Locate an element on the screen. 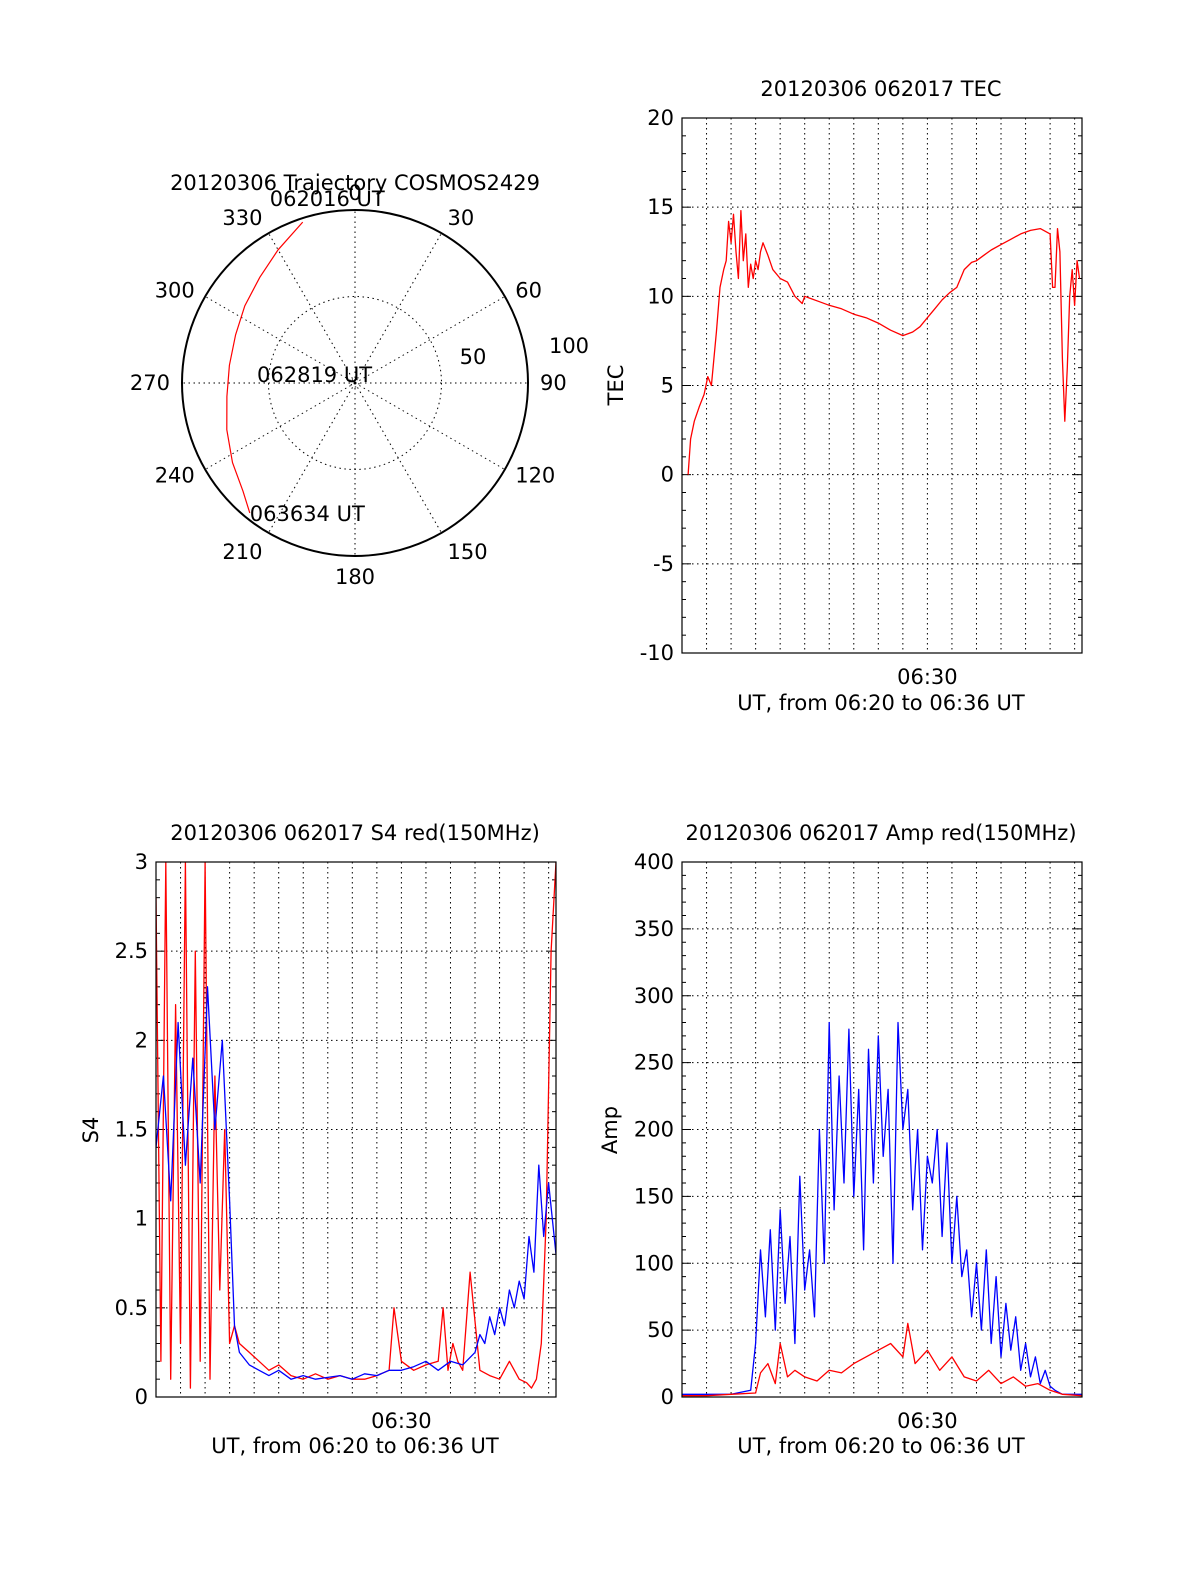  s4-xlabel: UT, from 06:20 to 06:36 UT is located at coordinates (355, 1446).